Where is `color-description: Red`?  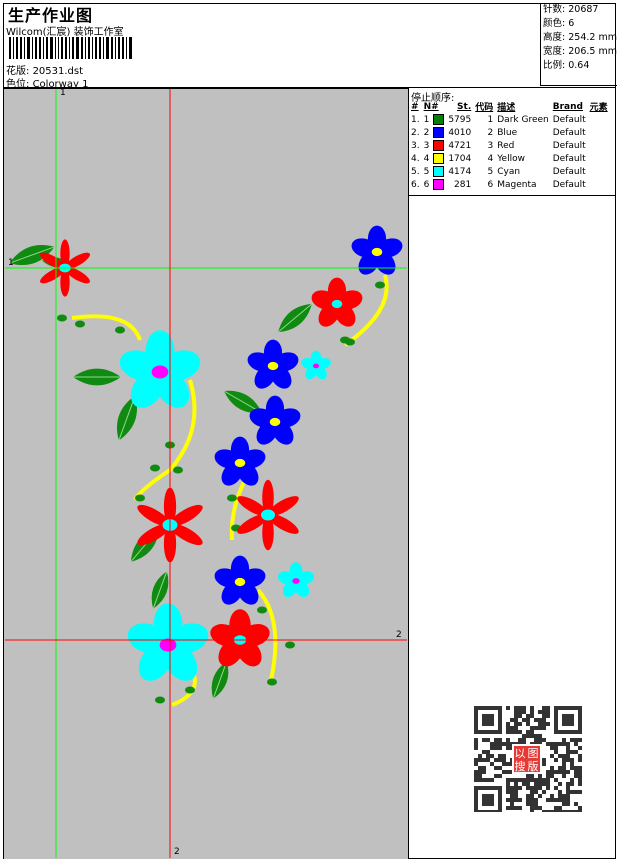 color-description: Red is located at coordinates (506, 145).